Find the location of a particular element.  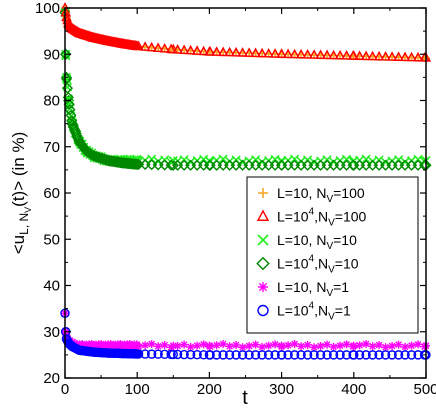

y-tick-label: 60 is located at coordinates (51, 193).